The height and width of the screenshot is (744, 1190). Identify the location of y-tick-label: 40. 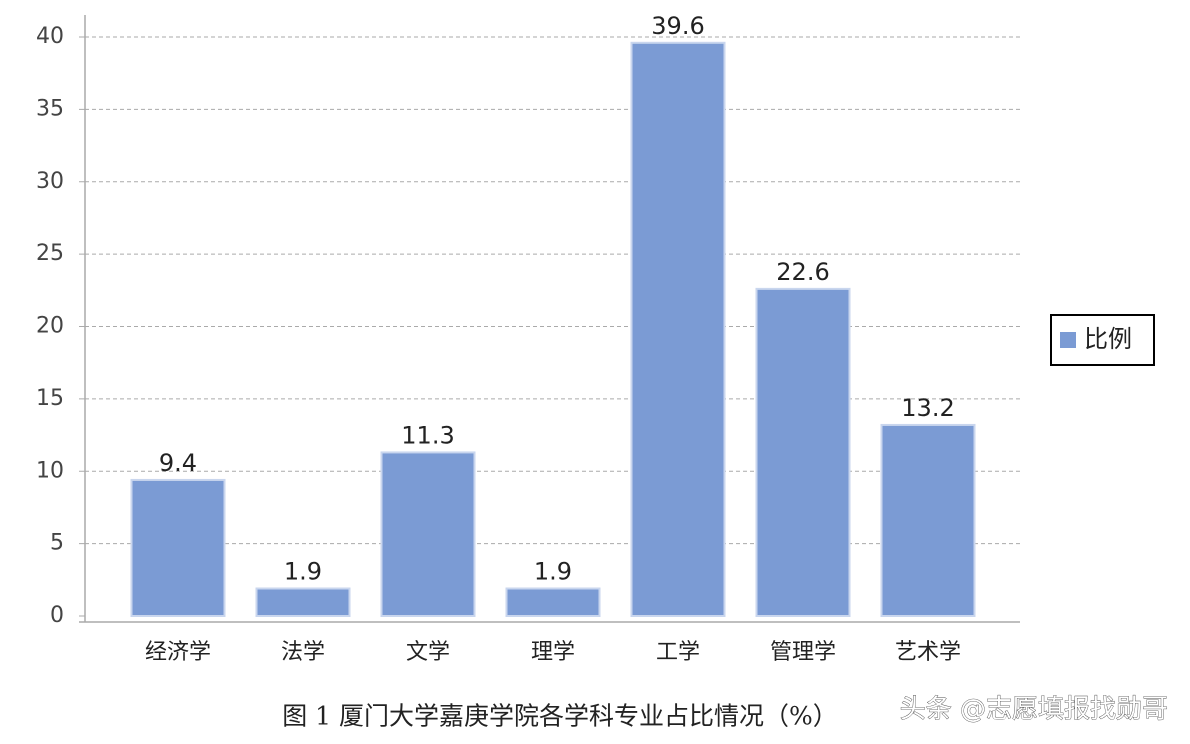
(50, 36).